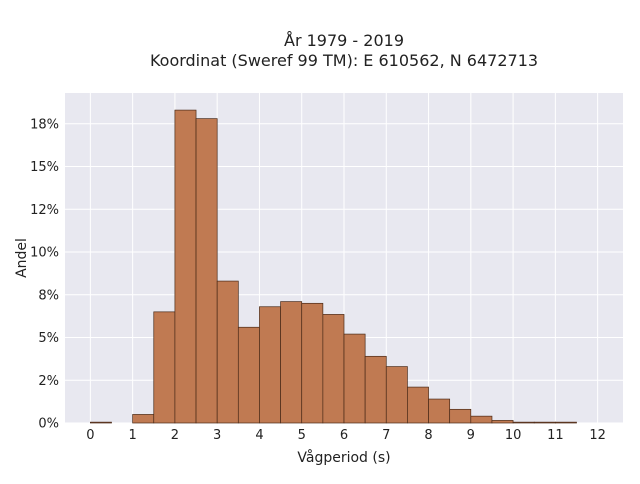 The width and height of the screenshot is (640, 484). Describe the element at coordinates (44, 167) in the screenshot. I see `y-tick-label: 15%` at that location.